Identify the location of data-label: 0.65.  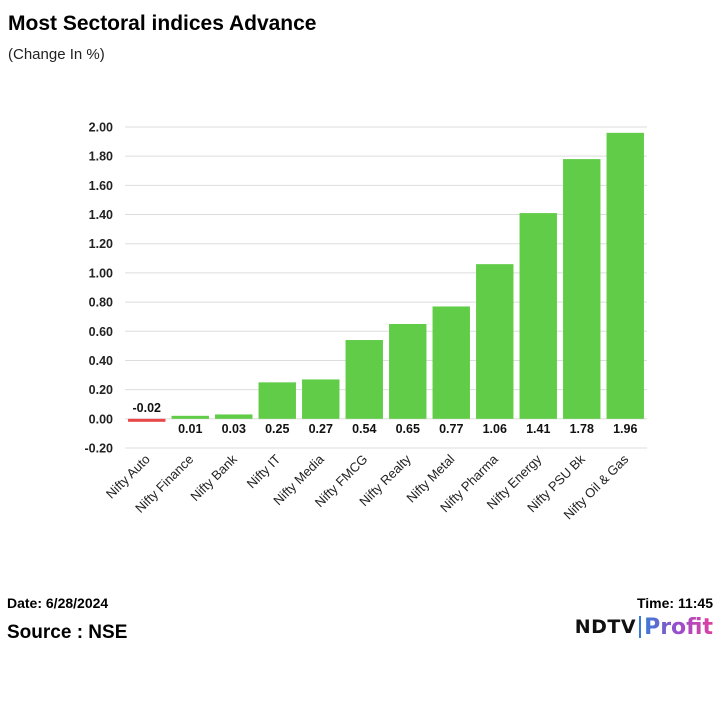
(408, 429).